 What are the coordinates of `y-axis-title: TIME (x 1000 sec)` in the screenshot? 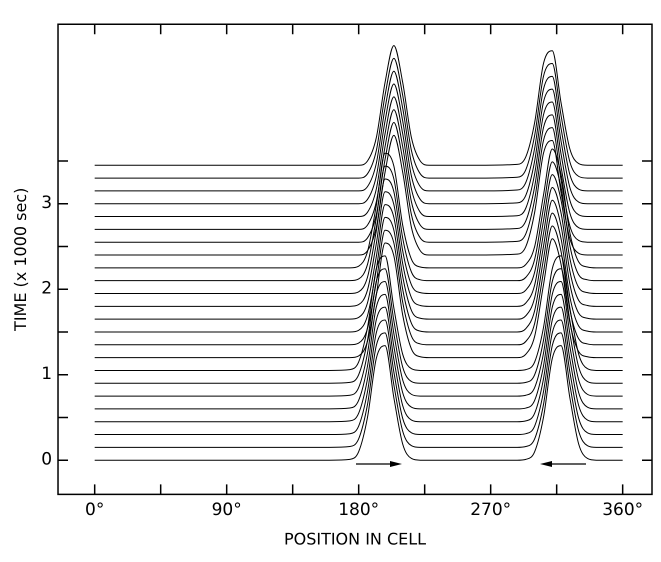 It's located at (20, 260).